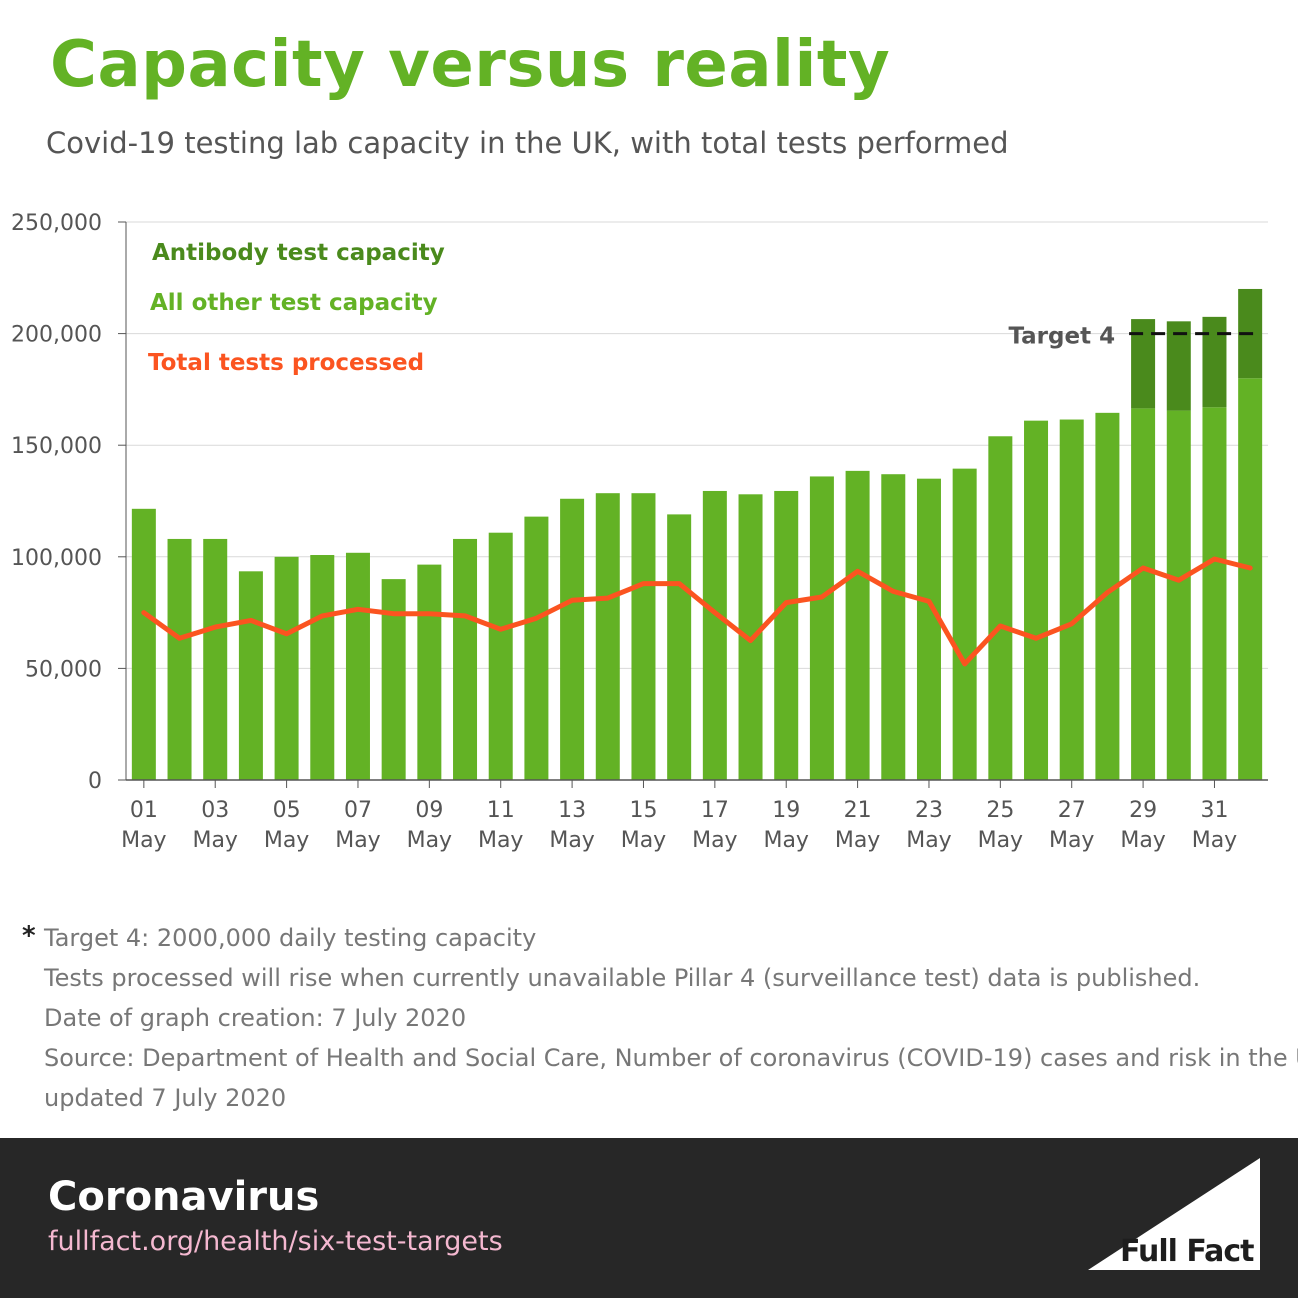  I want to click on x-tick-day: 09, so click(429, 810).